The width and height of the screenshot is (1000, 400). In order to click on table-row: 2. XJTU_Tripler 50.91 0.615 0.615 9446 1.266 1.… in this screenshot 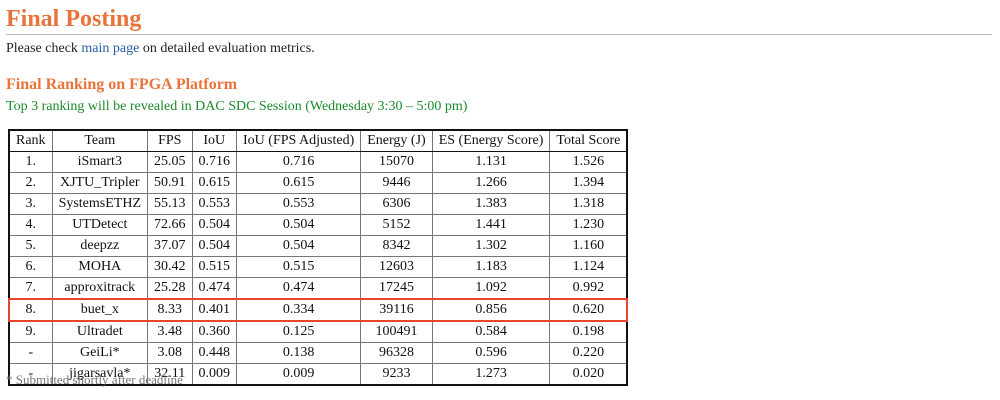, I will do `click(318, 183)`.